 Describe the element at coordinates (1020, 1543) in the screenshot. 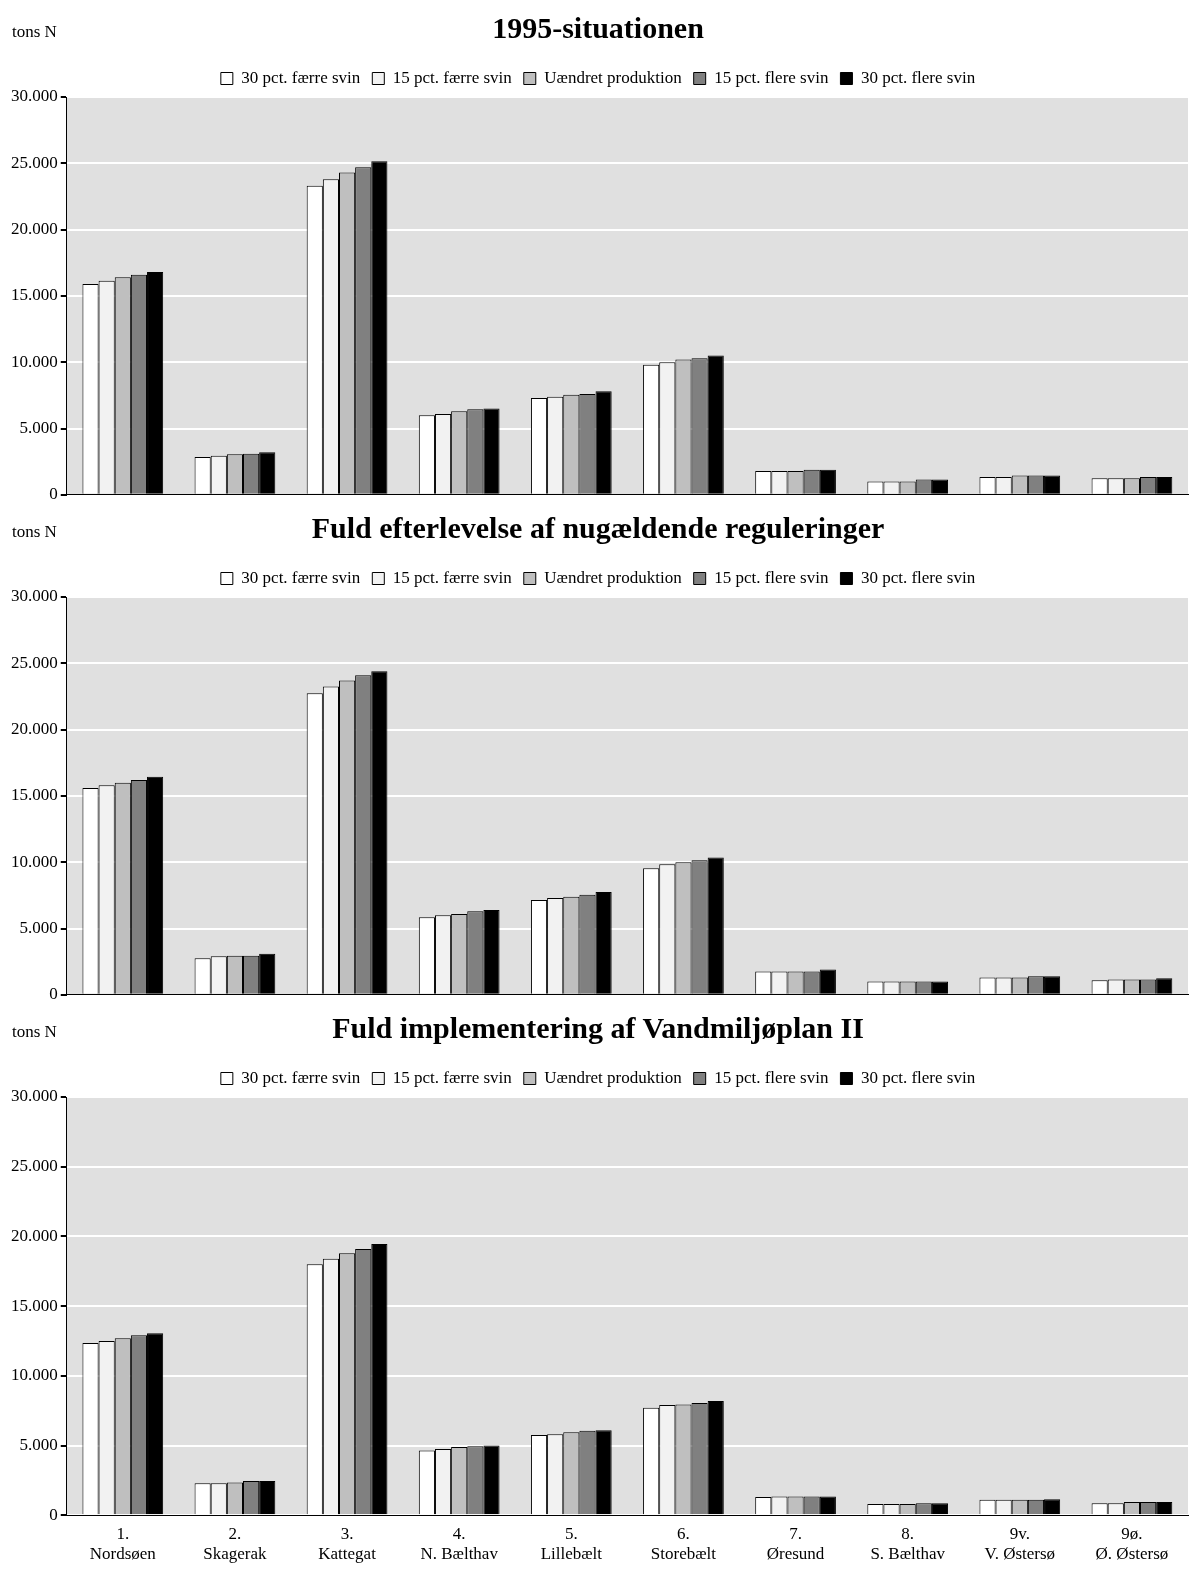

I see `x-tick-label: 9v. V. Østersø` at that location.